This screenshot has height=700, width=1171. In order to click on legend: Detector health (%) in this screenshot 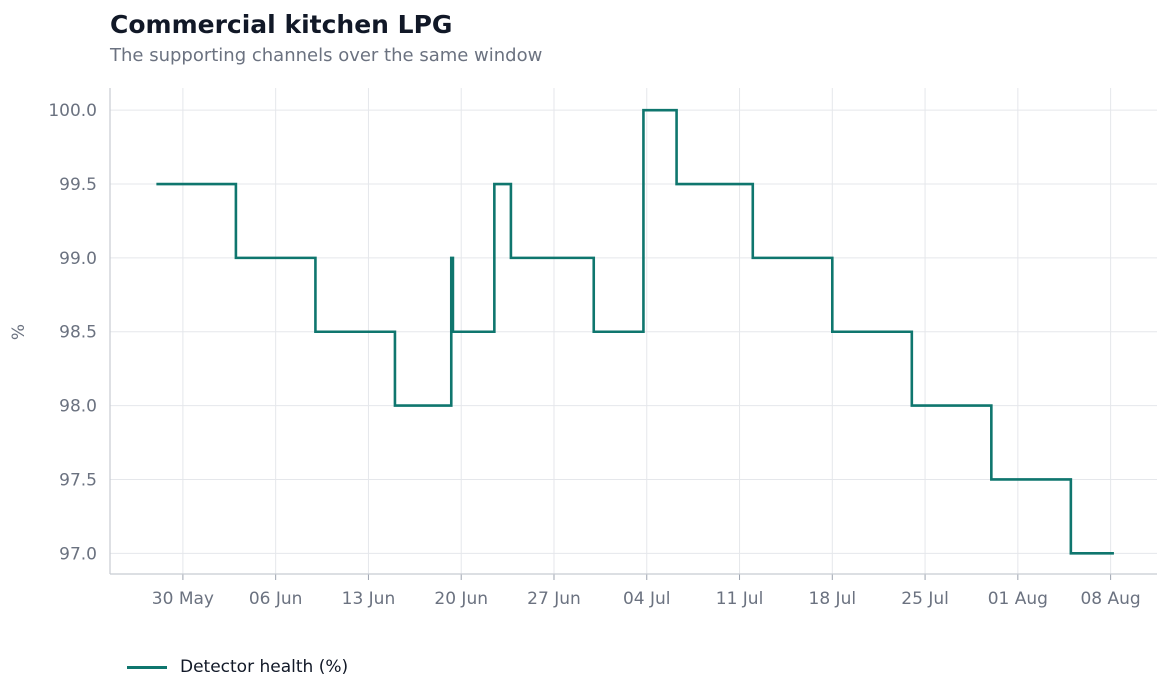, I will do `click(237, 667)`.